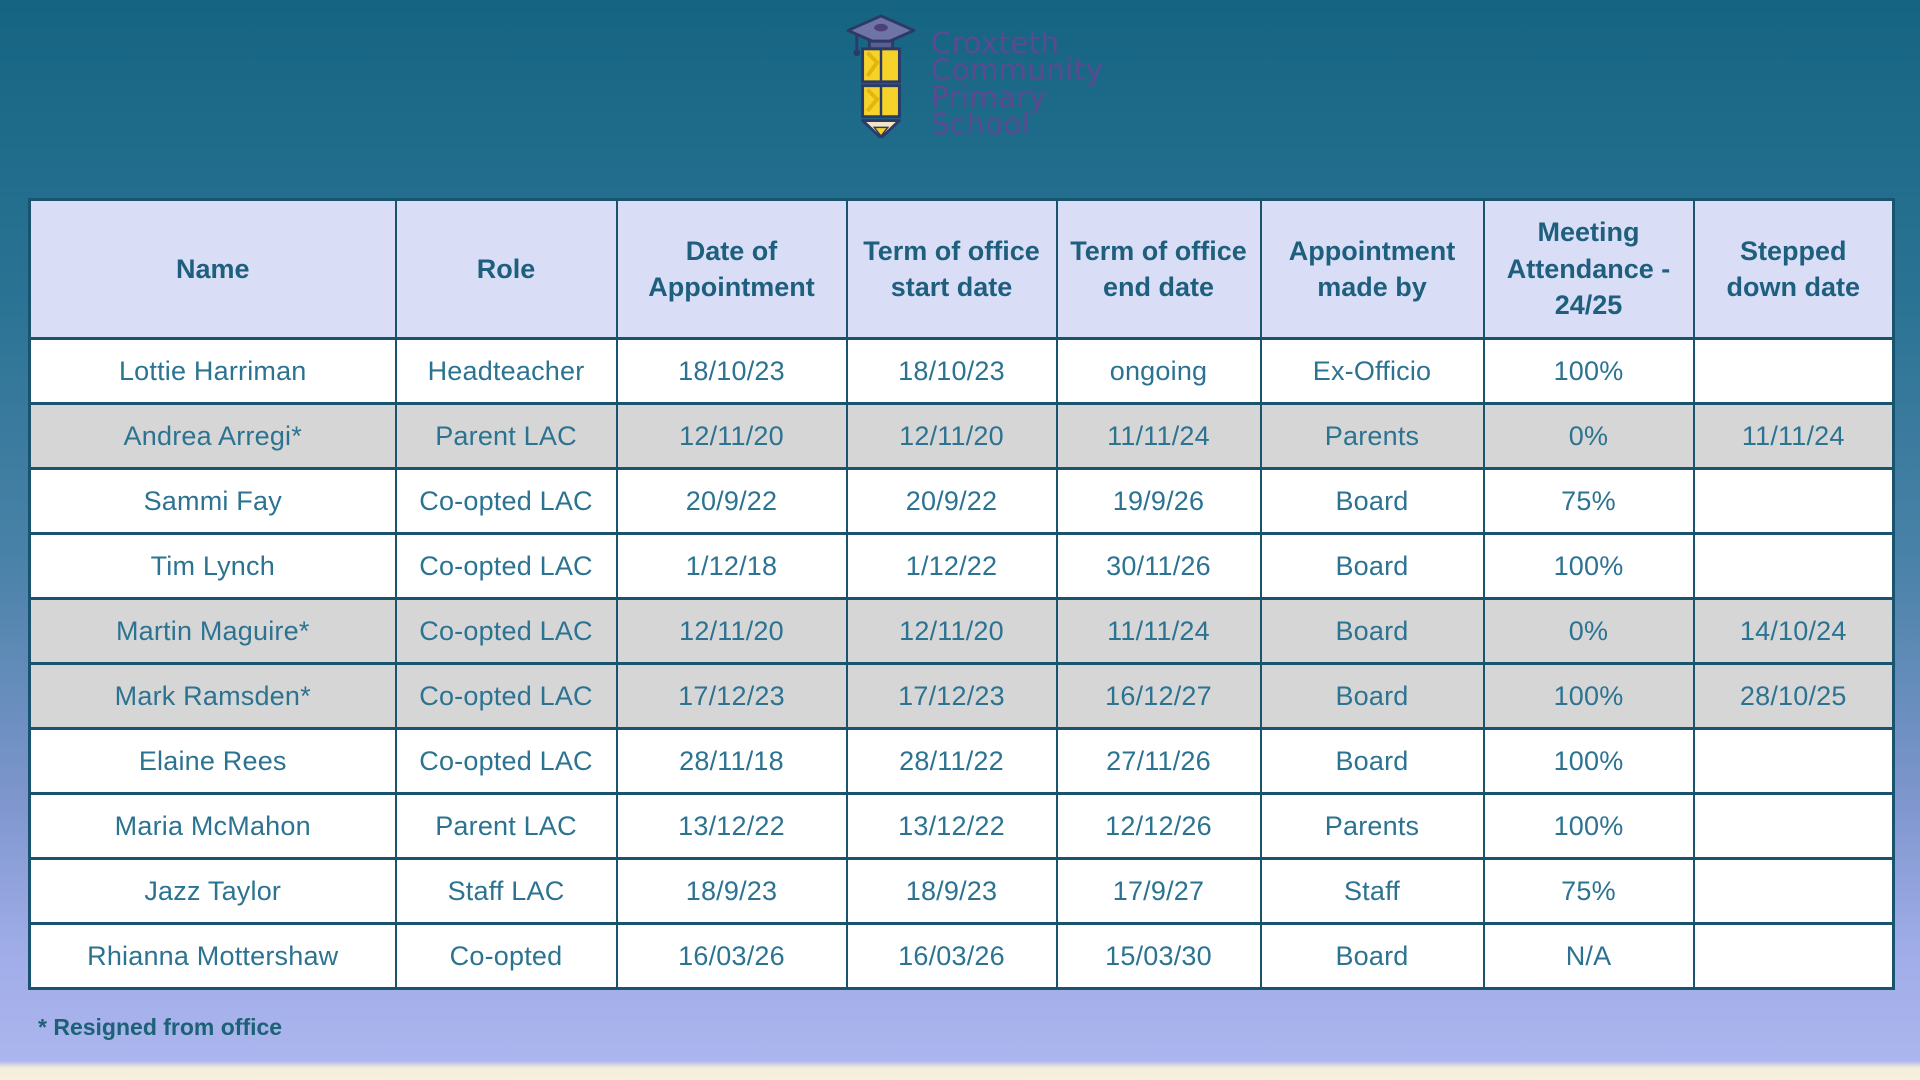 This screenshot has height=1080, width=1920. What do you see at coordinates (1017, 70) in the screenshot?
I see `school-name-line: Community` at bounding box center [1017, 70].